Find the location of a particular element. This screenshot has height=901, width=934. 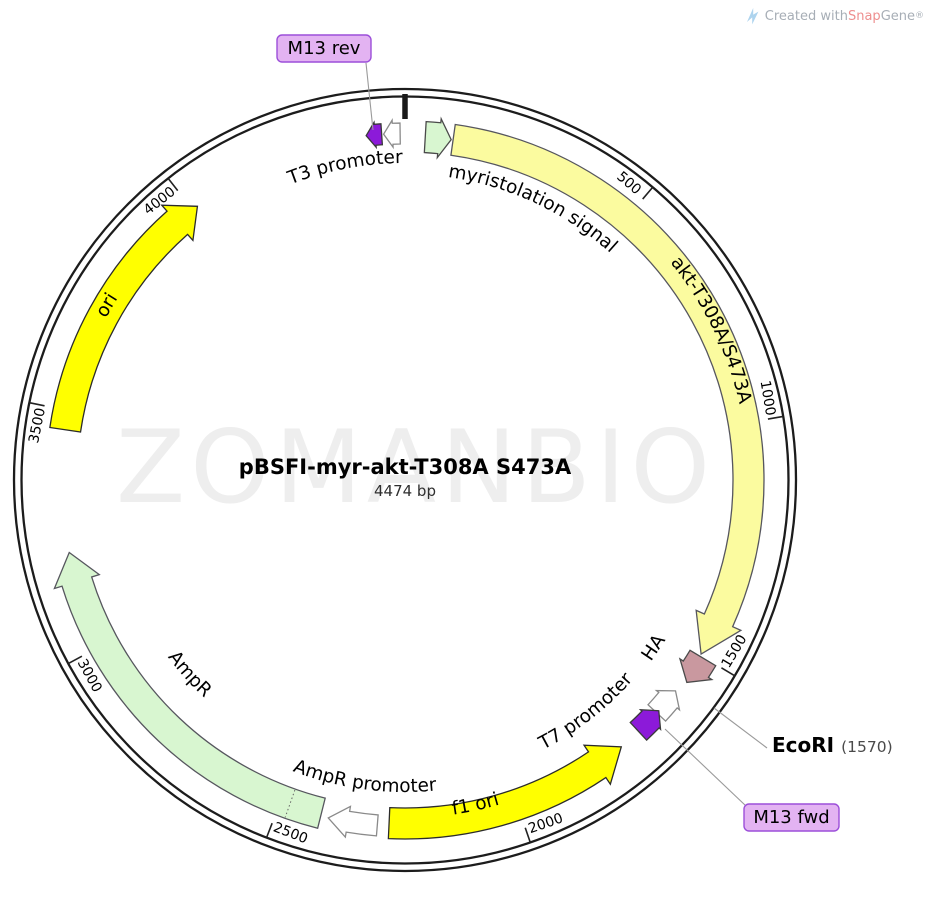

feature-label-t3-promoter: T3 promoter is located at coordinates (343, 168).